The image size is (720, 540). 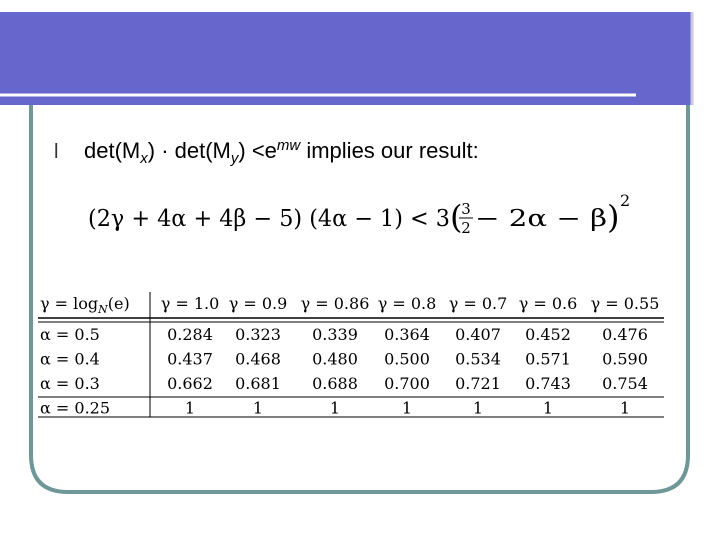 I want to click on header-cell: γ = 0.7, so click(x=478, y=303).